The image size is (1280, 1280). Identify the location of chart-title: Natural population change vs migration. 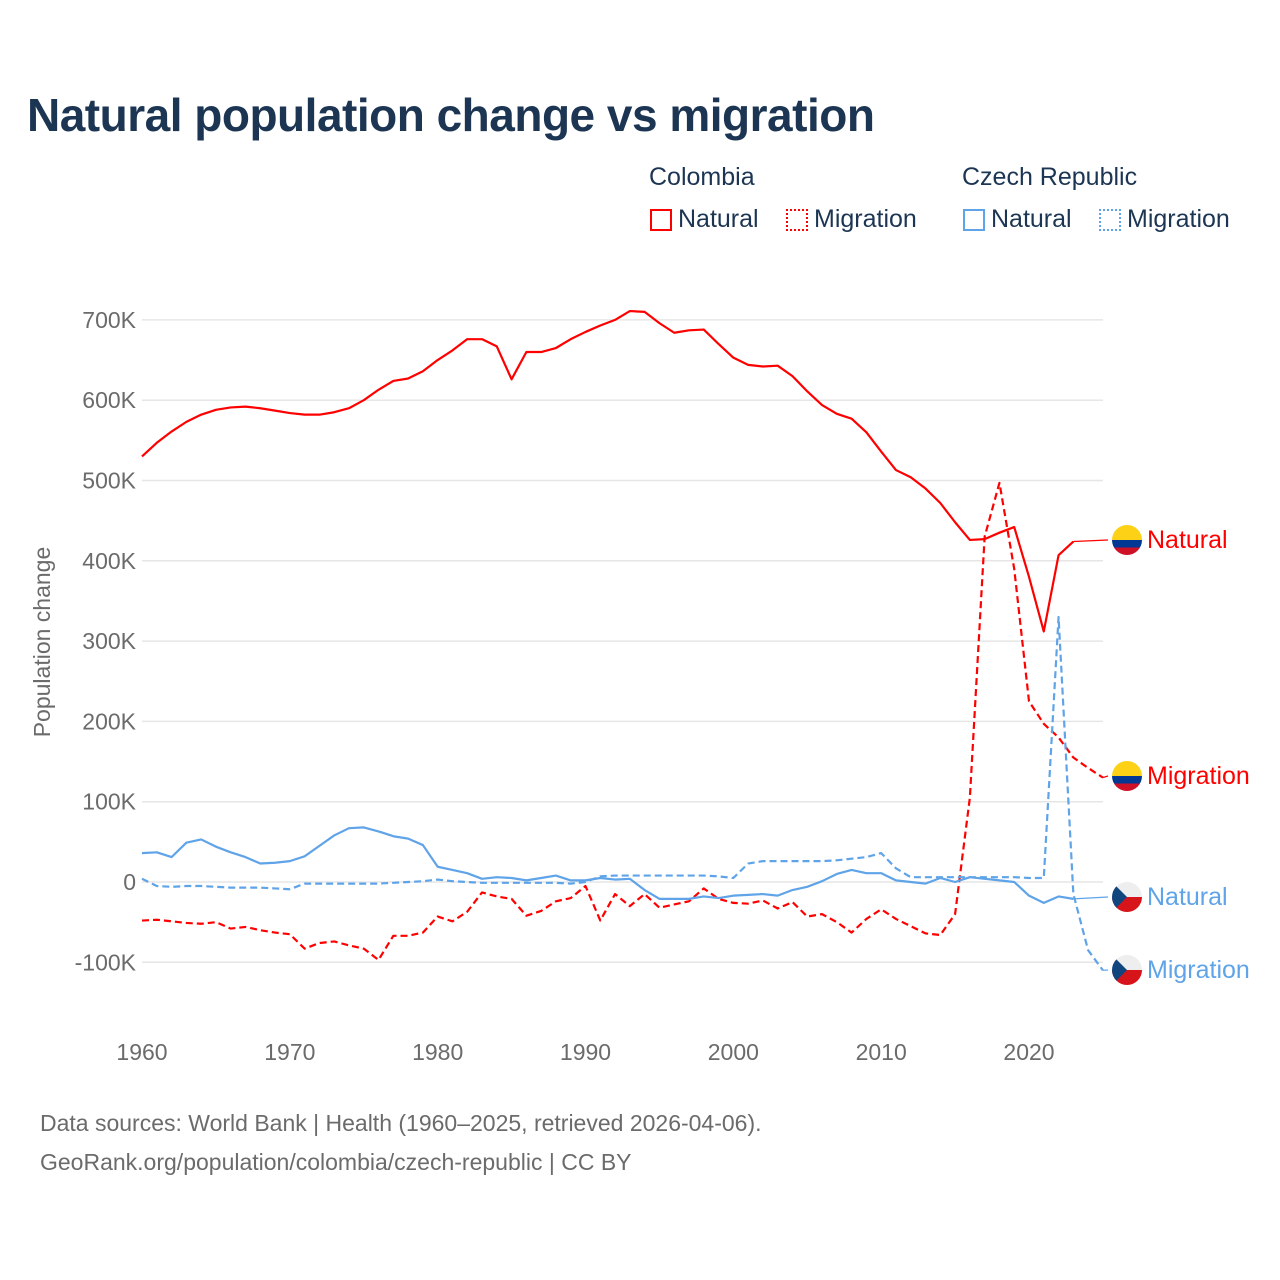
(451, 115).